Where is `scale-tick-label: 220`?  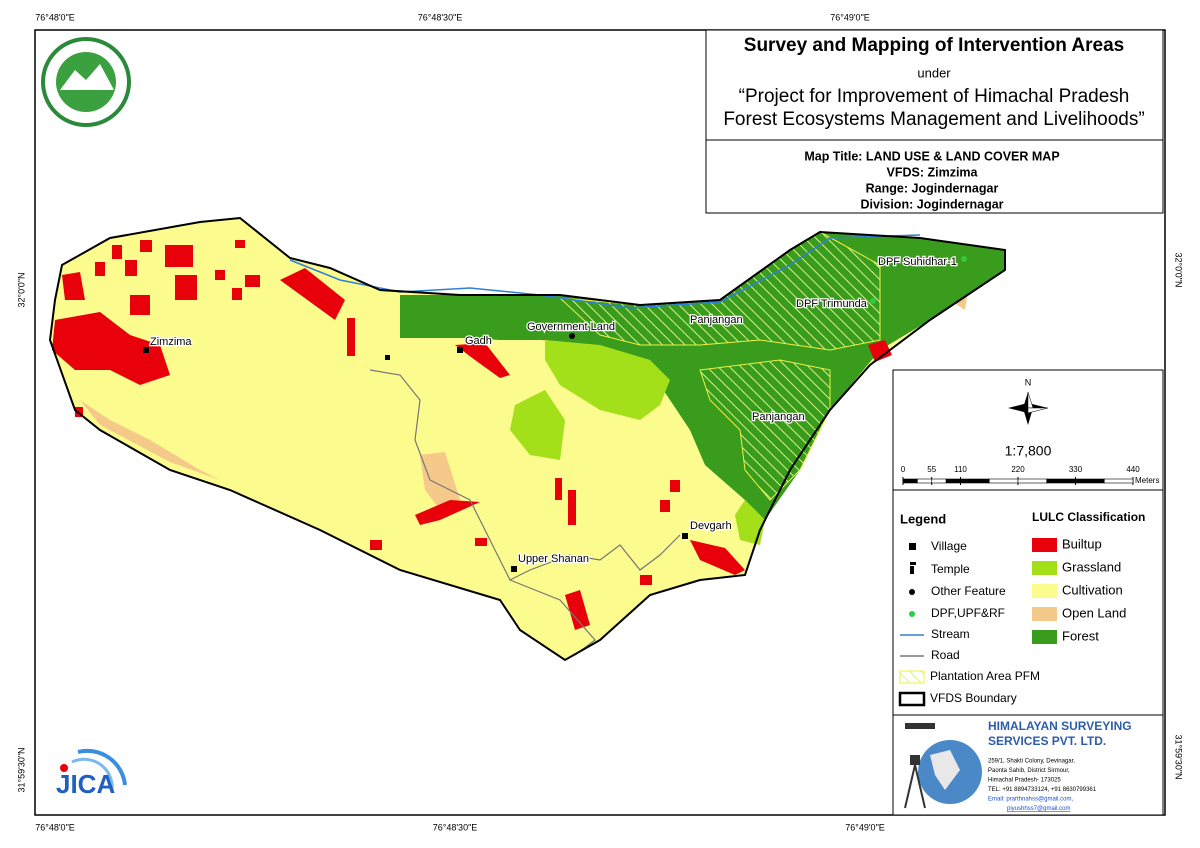 scale-tick-label: 220 is located at coordinates (1018, 469).